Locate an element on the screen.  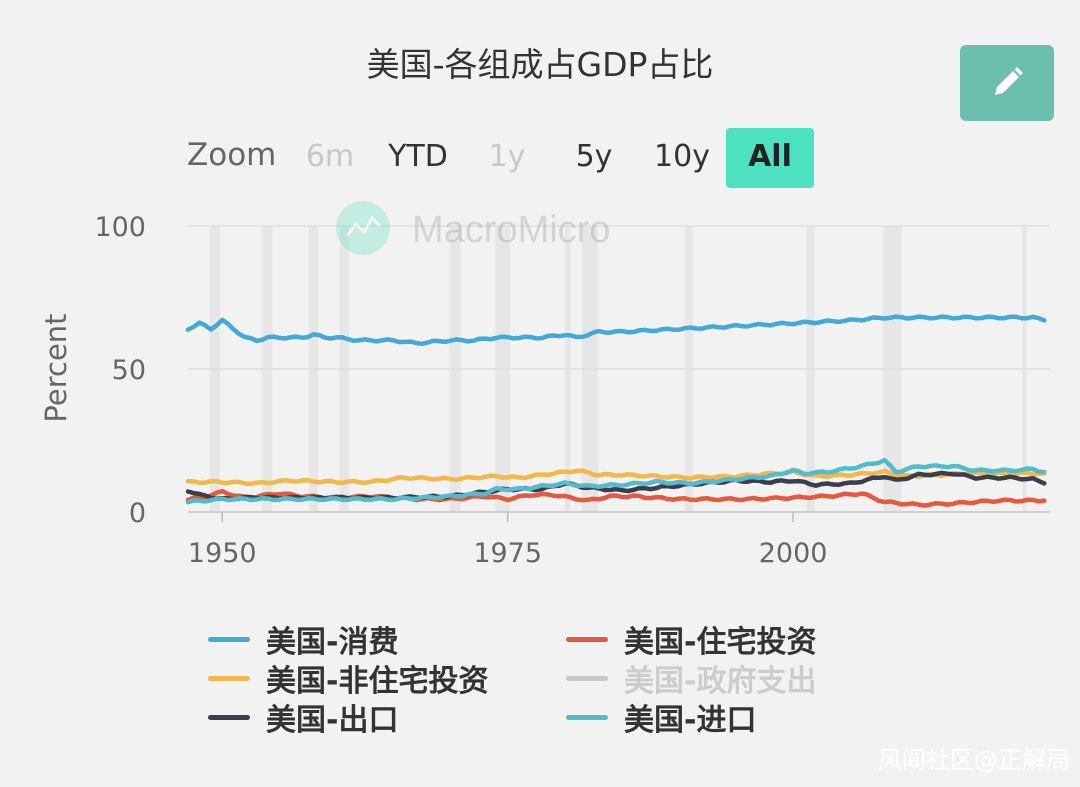
legend-item-government-spending: 美国-政府支出 is located at coordinates (691, 678).